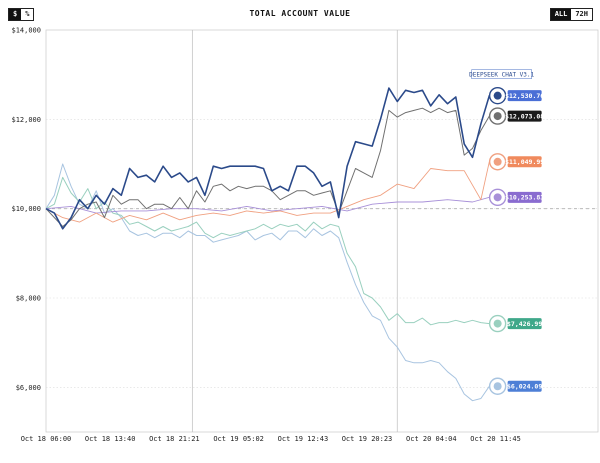 The height and width of the screenshot is (463, 600). I want to click on end-value-label-gemini: $7,426.99, so click(524, 324).